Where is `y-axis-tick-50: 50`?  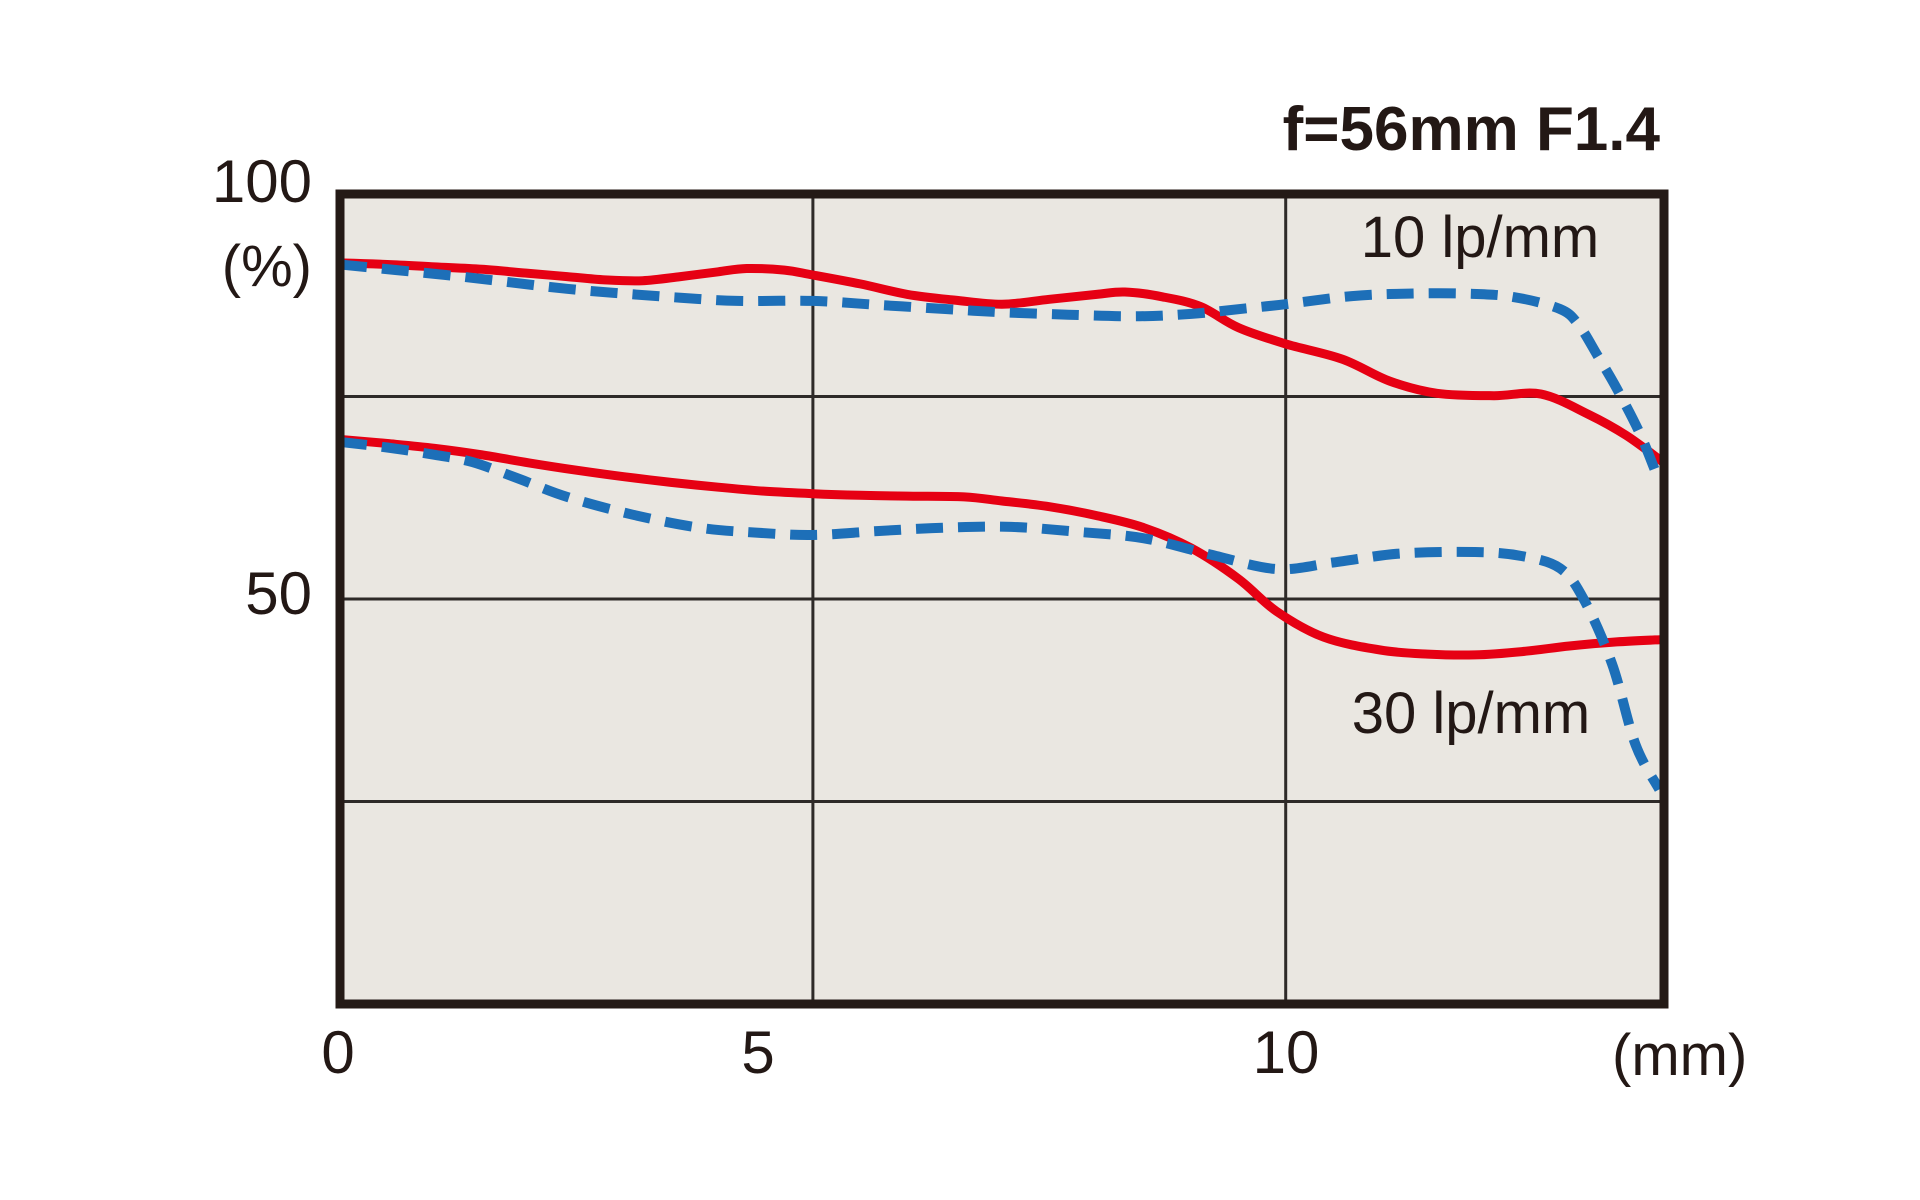 y-axis-tick-50: 50 is located at coordinates (278, 593).